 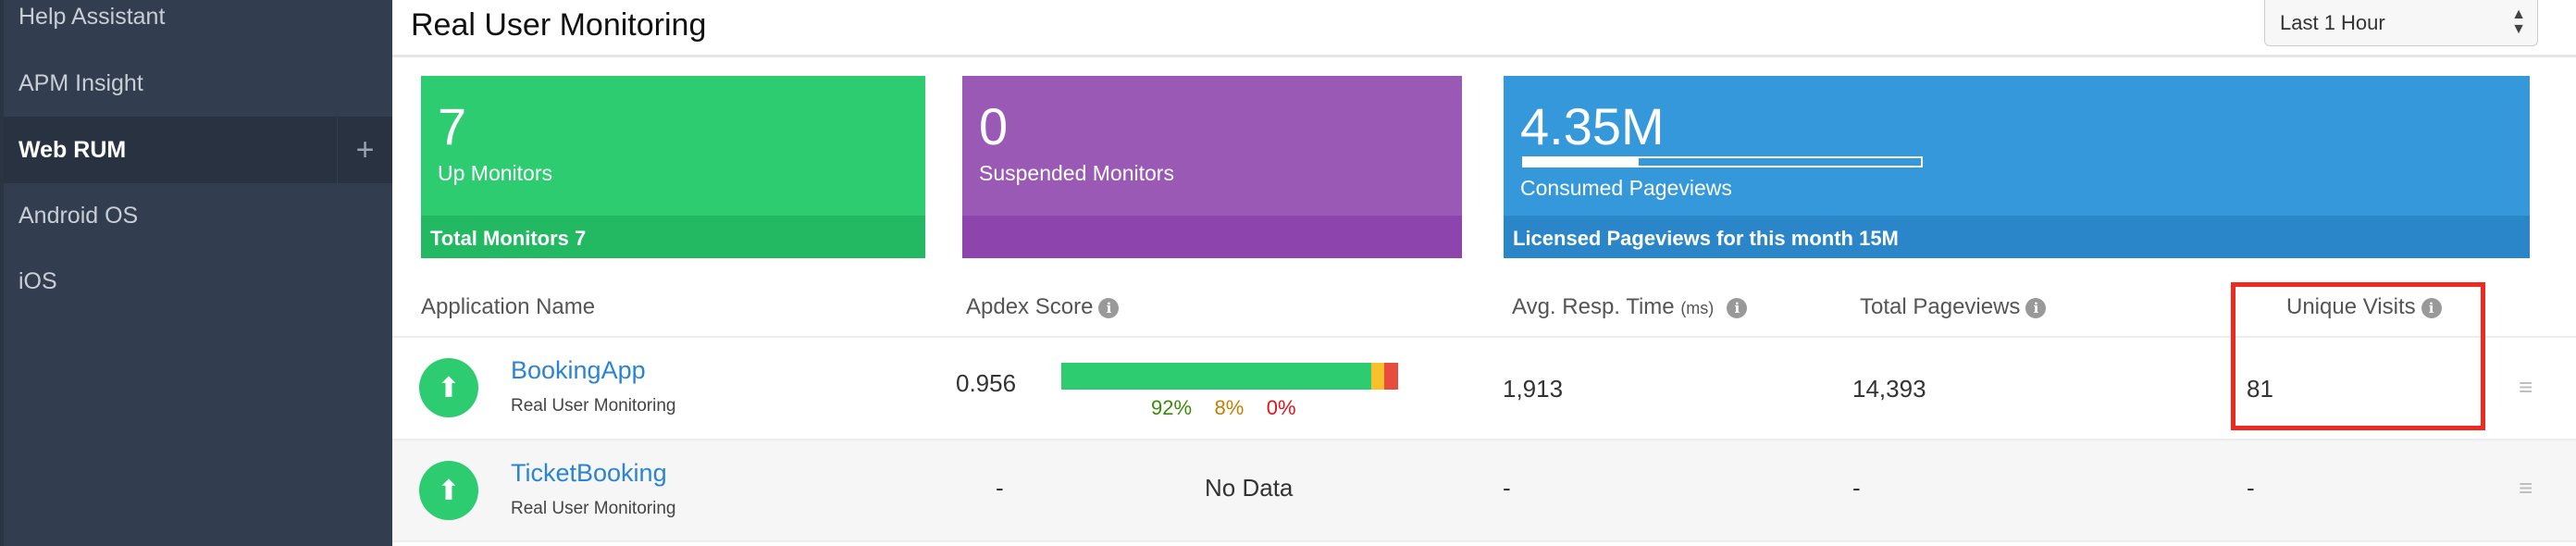 What do you see at coordinates (364, 150) in the screenshot?
I see `add-icon: +` at bounding box center [364, 150].